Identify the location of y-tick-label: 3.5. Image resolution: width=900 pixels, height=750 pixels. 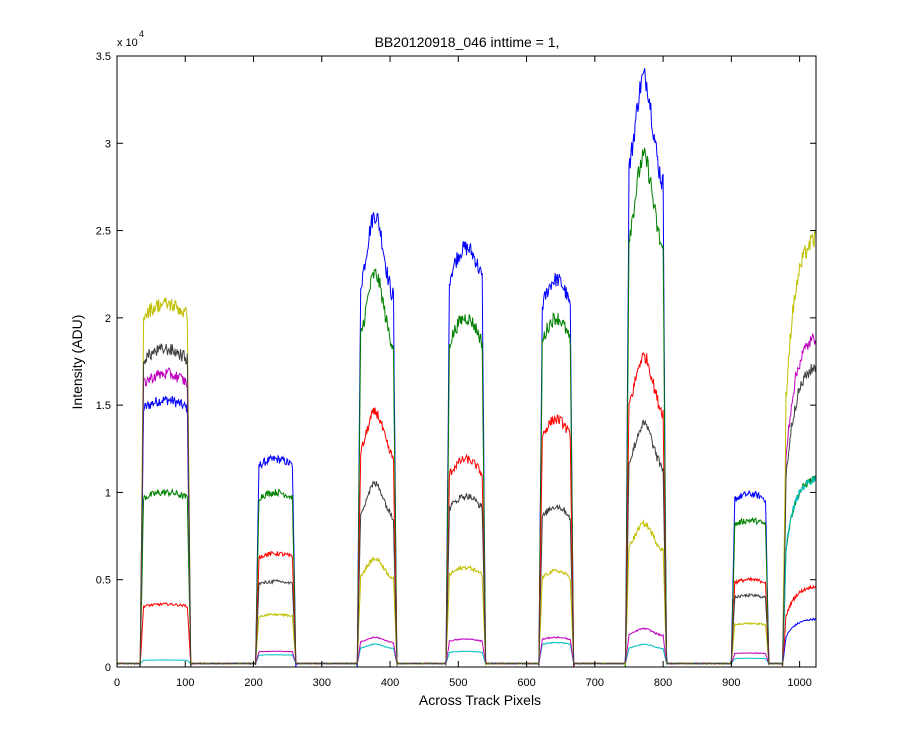
(103, 57).